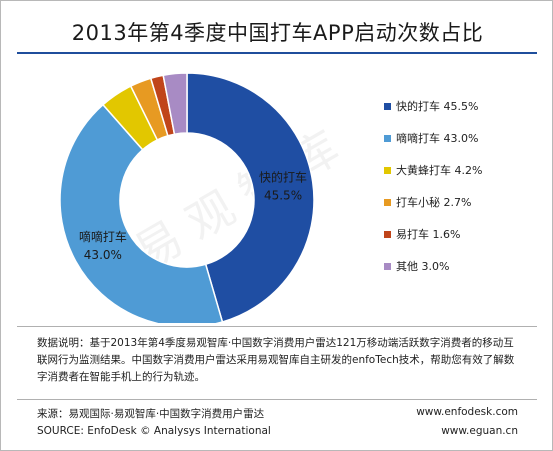 The image size is (553, 451). I want to click on note-divider, so click(277, 326).